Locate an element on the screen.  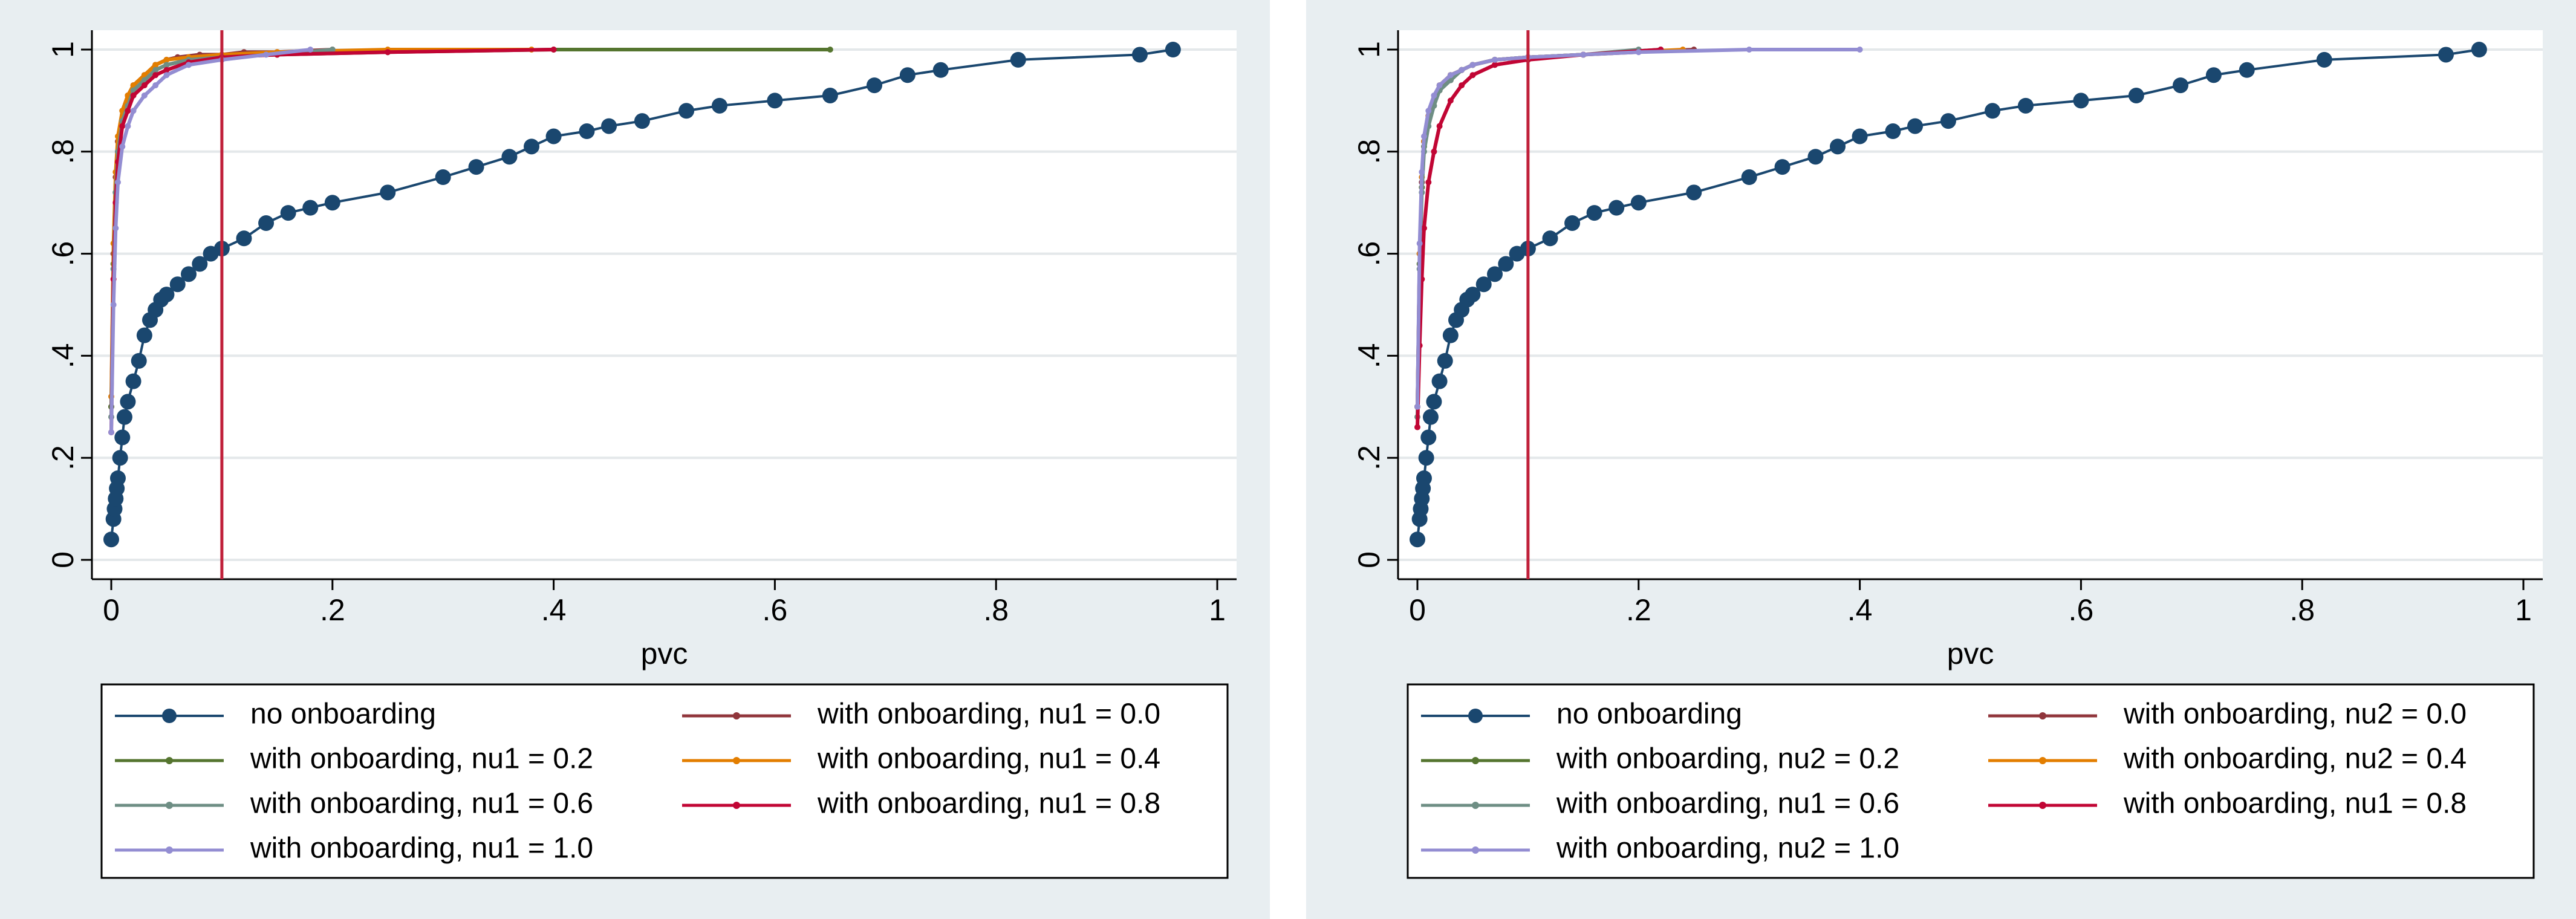
legend-label: with onboarding, nu1 = 0.8 is located at coordinates (2295, 804).